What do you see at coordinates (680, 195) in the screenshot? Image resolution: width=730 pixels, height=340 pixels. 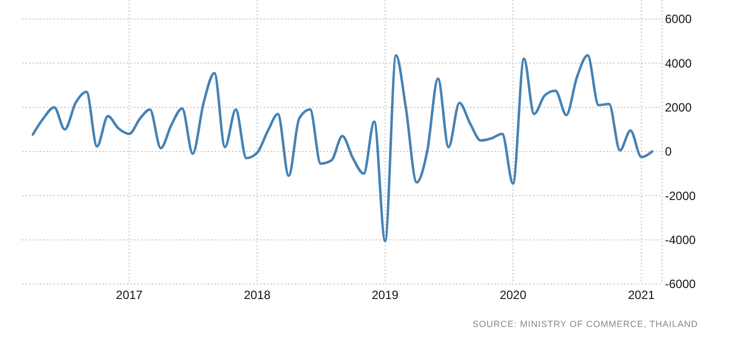 I see `y-tick-label: -2000` at bounding box center [680, 195].